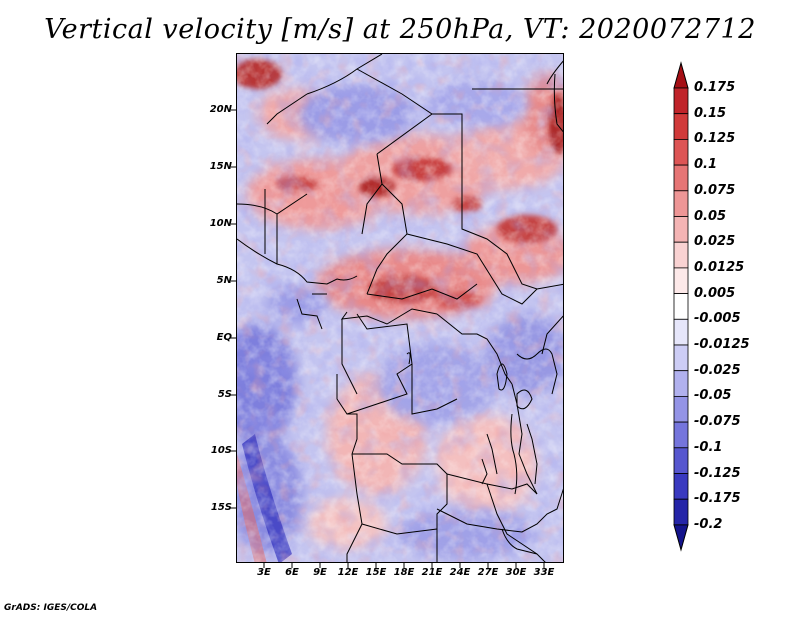 Image resolution: width=800 pixels, height=618 pixels. Describe the element at coordinates (710, 216) in the screenshot. I see `colorbar-label: 0.05` at that location.